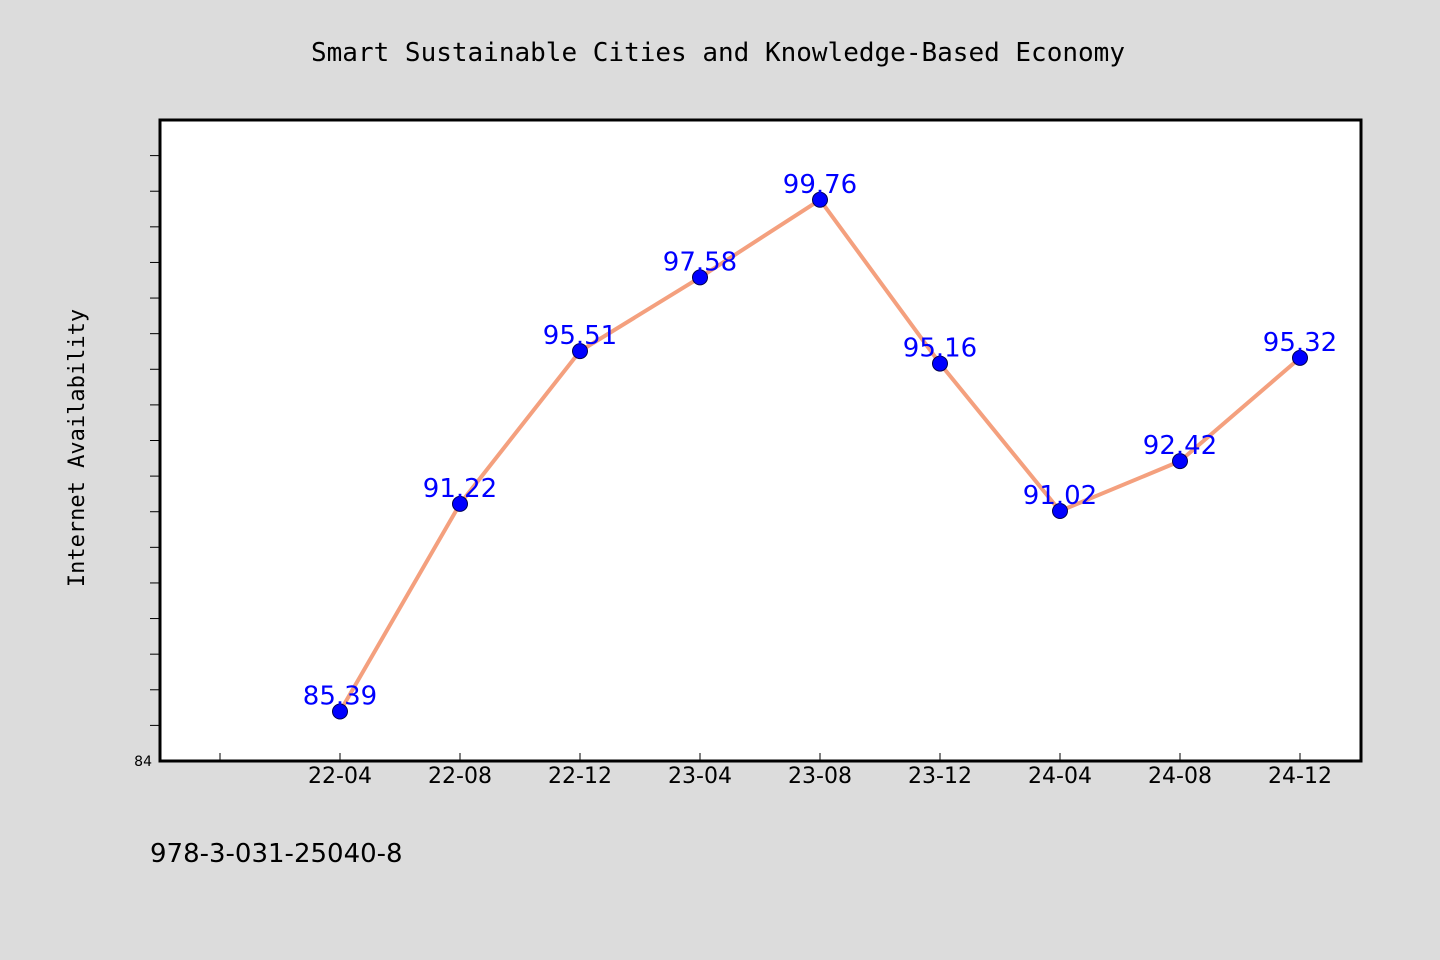 This screenshot has width=1440, height=960. What do you see at coordinates (700, 262) in the screenshot?
I see `data-label: 97.58` at bounding box center [700, 262].